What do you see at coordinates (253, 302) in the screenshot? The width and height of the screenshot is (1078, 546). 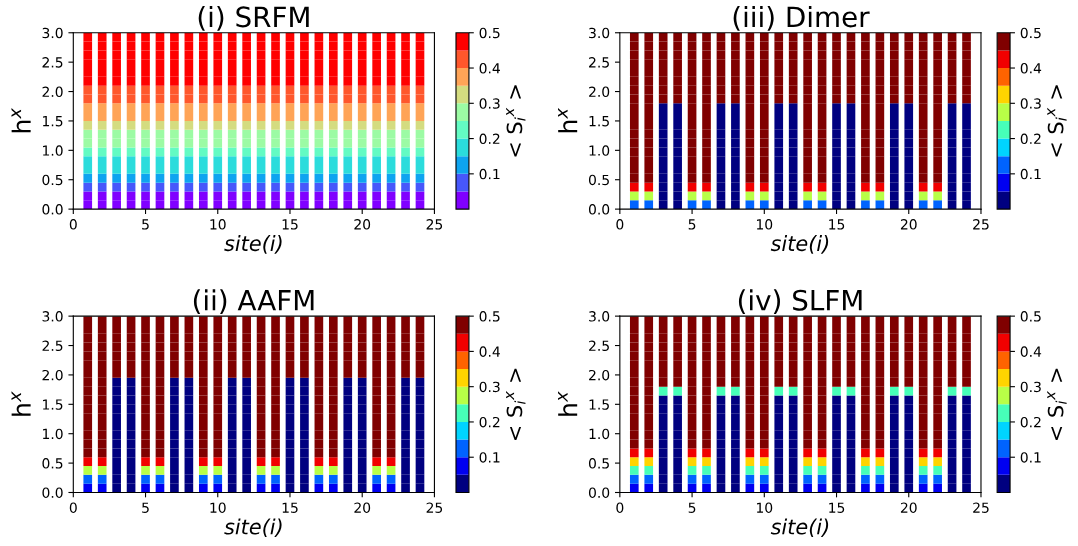 I see `chart-title: (ii) AAFM` at bounding box center [253, 302].